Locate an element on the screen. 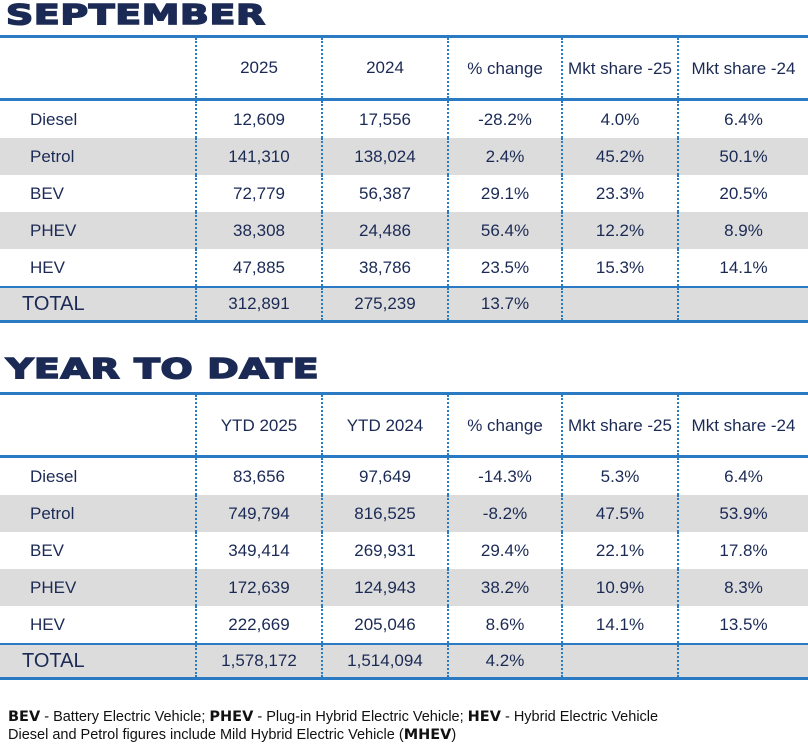 The image size is (808, 744). table-row: Petrol 141,310 138,024 2.4% 45.2% 50.1% is located at coordinates (404, 156).